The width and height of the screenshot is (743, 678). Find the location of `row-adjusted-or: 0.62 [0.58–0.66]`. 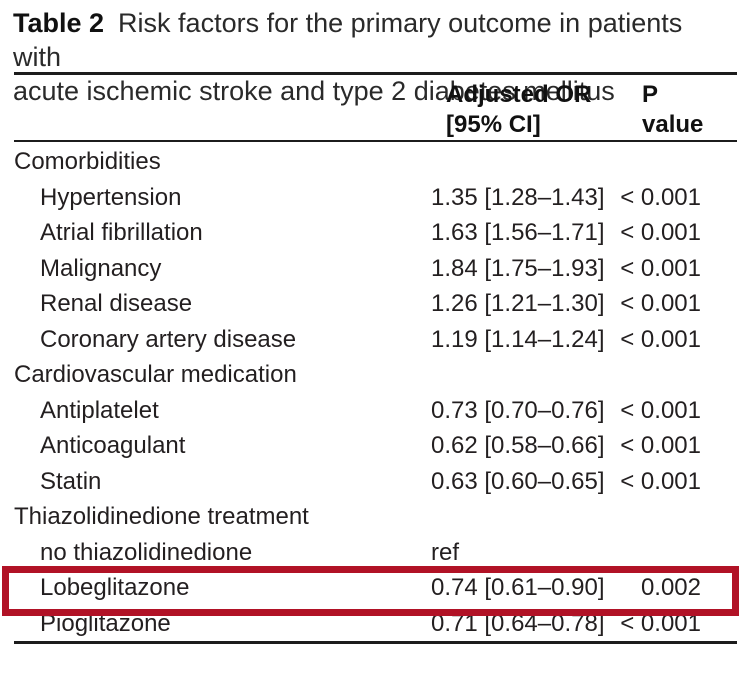

row-adjusted-or: 0.62 [0.58–0.66] is located at coordinates (518, 445).